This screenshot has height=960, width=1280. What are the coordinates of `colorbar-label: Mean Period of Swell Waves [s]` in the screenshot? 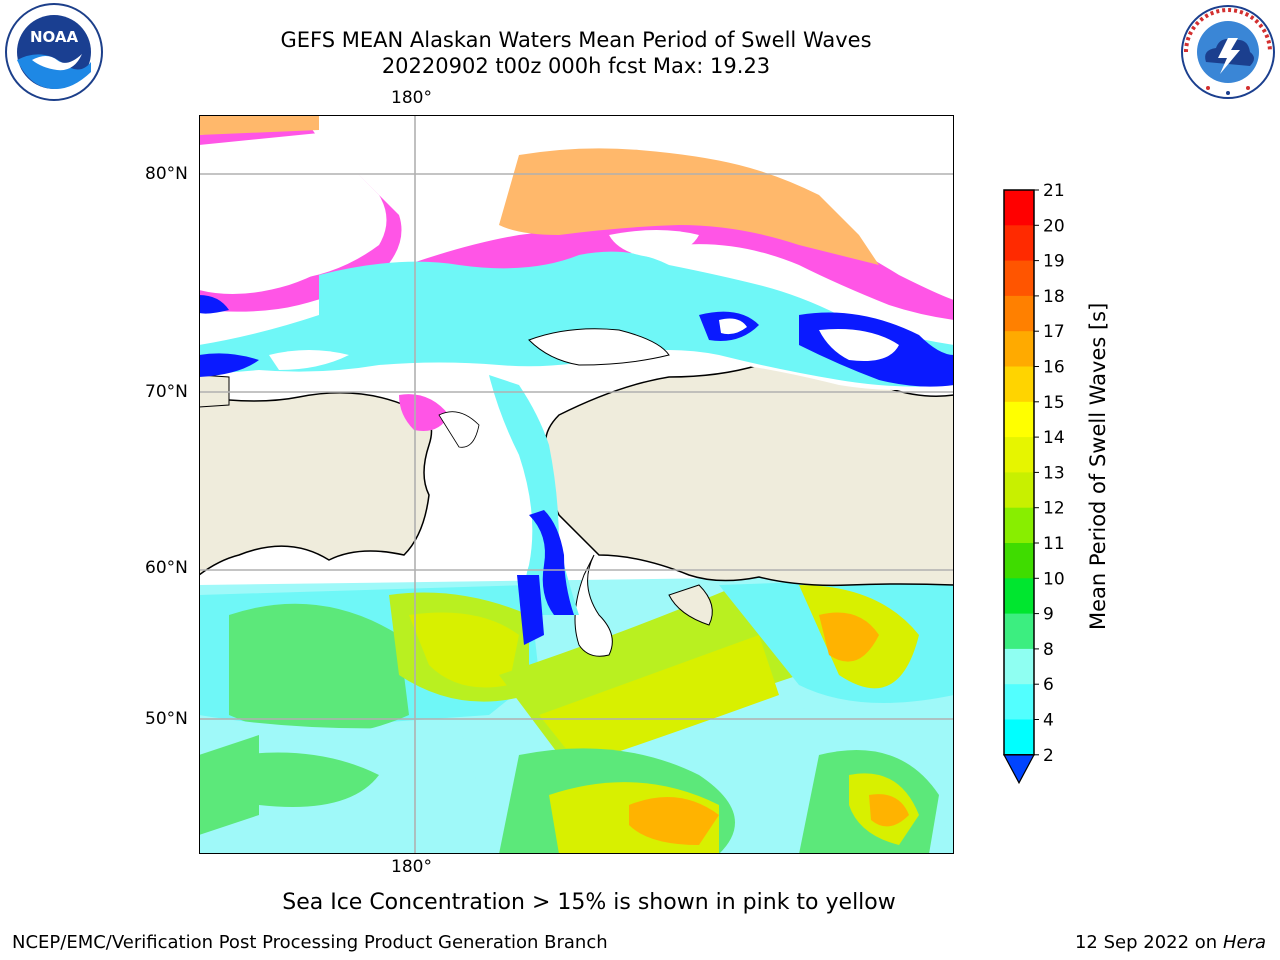 It's located at (1098, 466).